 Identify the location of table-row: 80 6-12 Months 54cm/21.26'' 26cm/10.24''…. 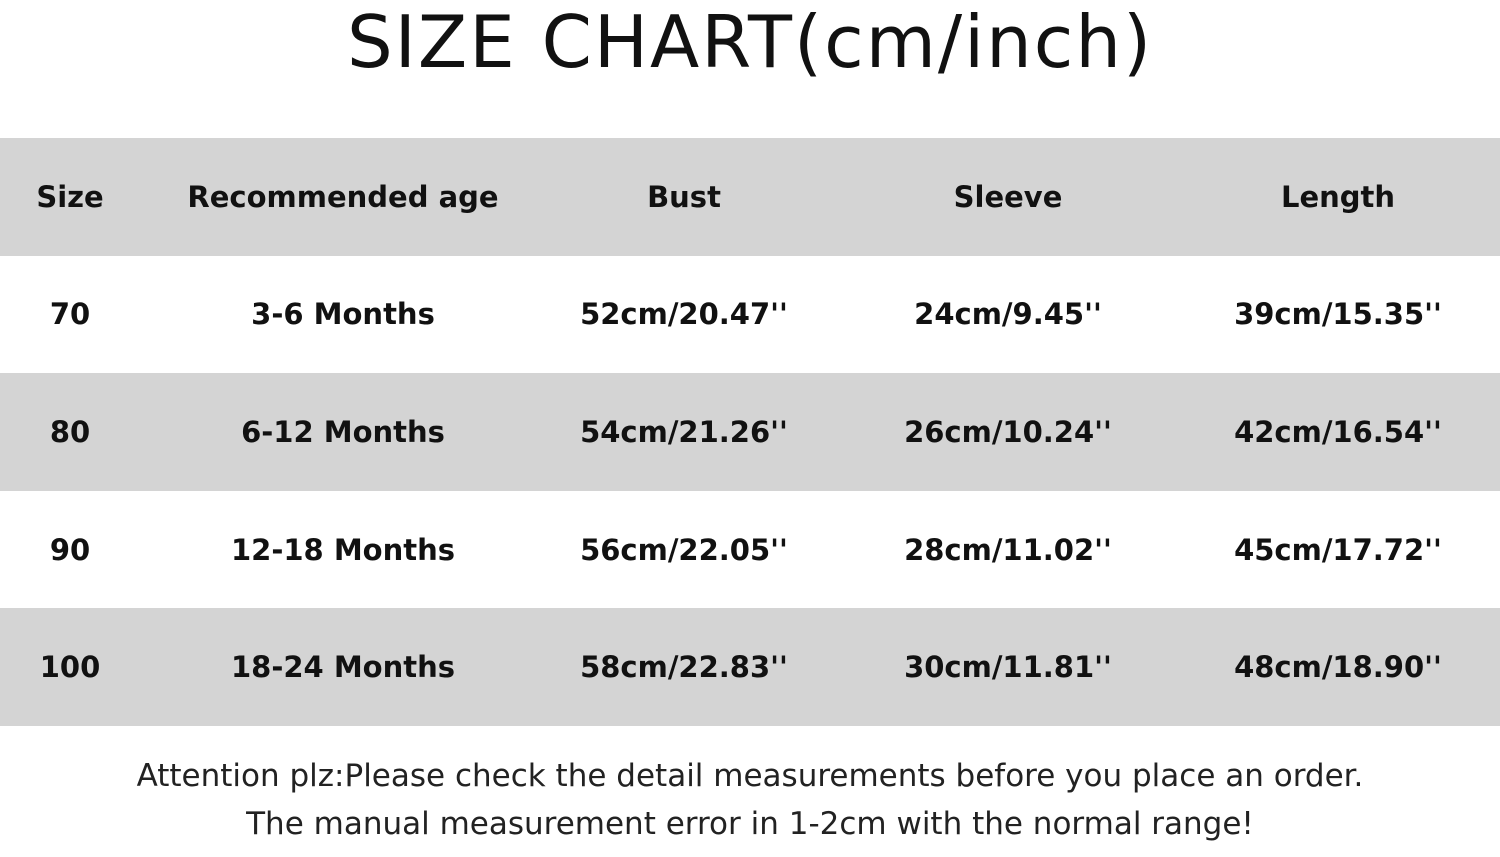
(750, 432).